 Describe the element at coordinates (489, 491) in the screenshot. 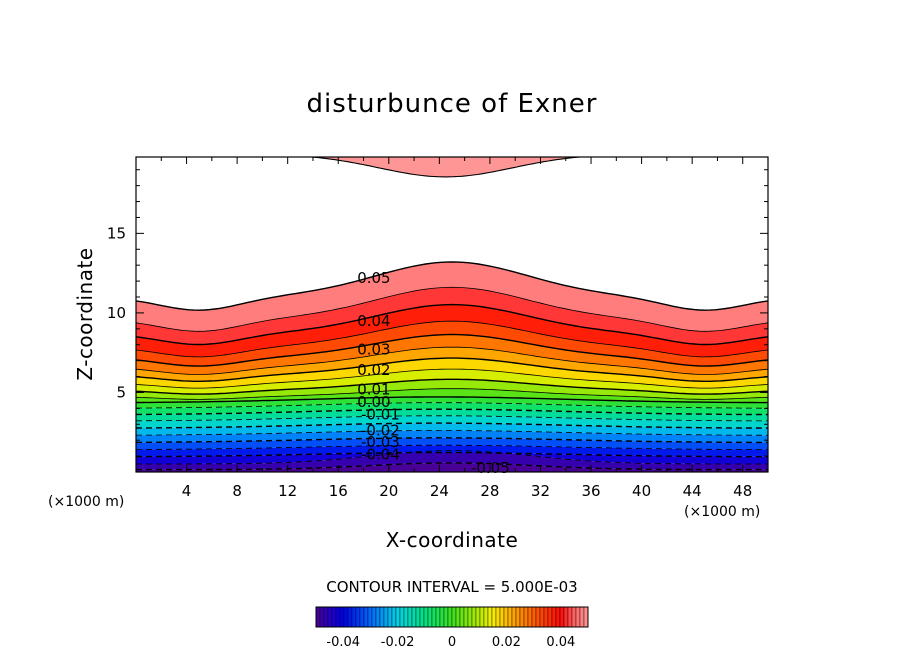

I see `x-tick-label: 28` at that location.